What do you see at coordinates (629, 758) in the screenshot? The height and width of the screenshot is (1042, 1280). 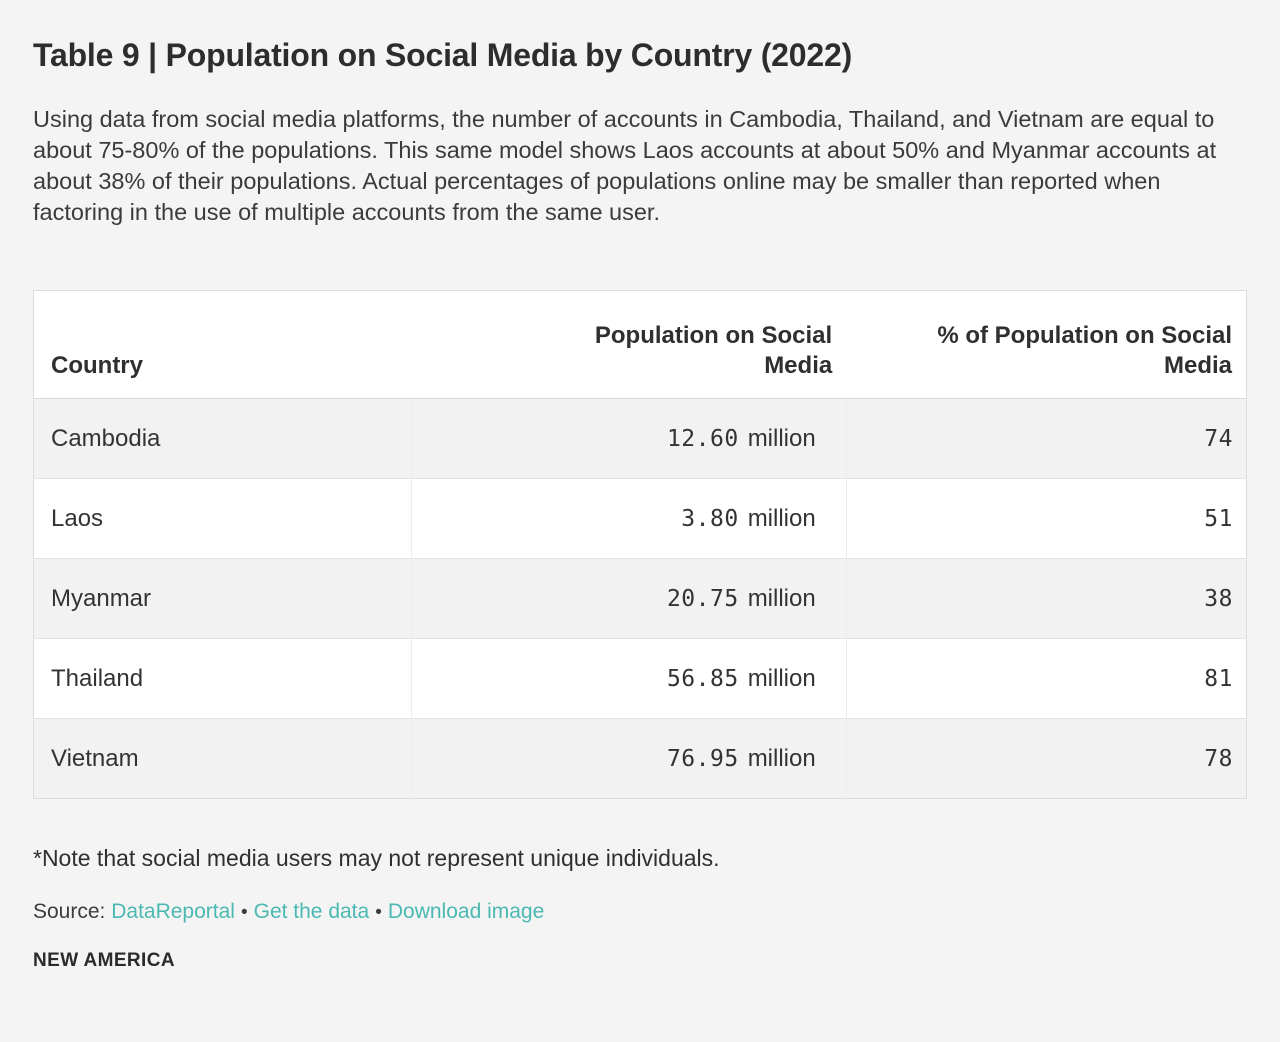 I see `population-cell: 76.95 million` at bounding box center [629, 758].